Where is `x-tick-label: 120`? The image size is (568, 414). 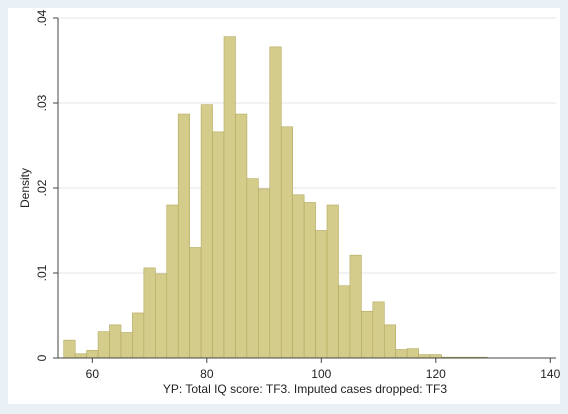 x-tick-label: 120 is located at coordinates (436, 374).